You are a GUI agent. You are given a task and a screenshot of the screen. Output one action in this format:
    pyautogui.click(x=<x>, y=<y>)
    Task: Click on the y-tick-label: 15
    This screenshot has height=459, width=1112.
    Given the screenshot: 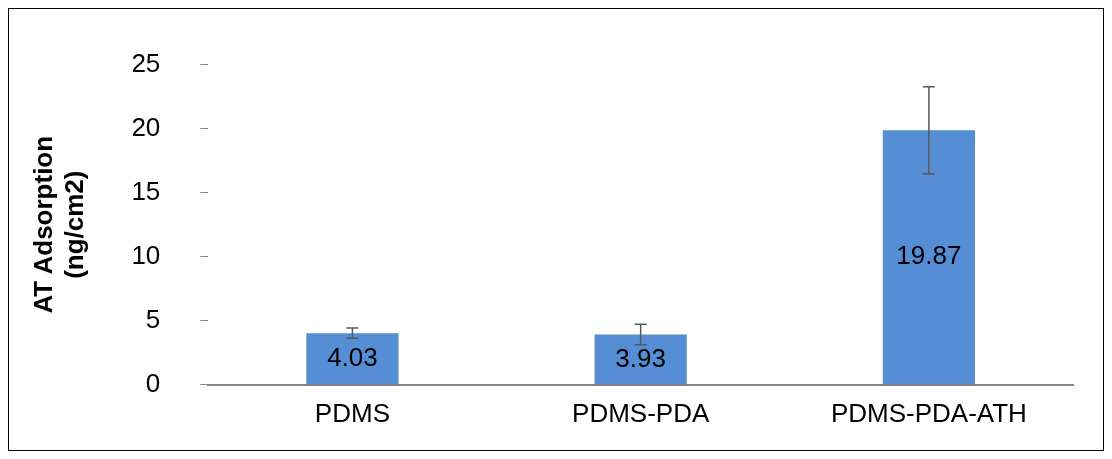 What is the action you would take?
    pyautogui.click(x=146, y=190)
    